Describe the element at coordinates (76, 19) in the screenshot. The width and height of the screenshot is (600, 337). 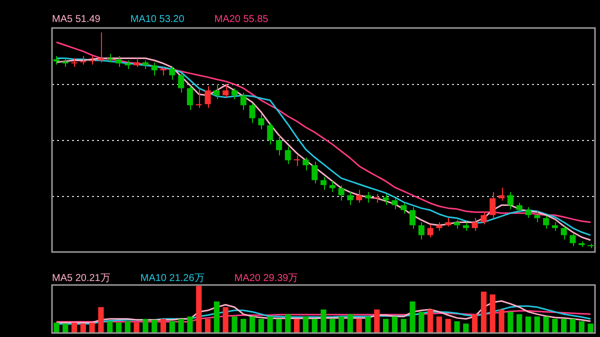
I see `text: MA5 51.49` at that location.